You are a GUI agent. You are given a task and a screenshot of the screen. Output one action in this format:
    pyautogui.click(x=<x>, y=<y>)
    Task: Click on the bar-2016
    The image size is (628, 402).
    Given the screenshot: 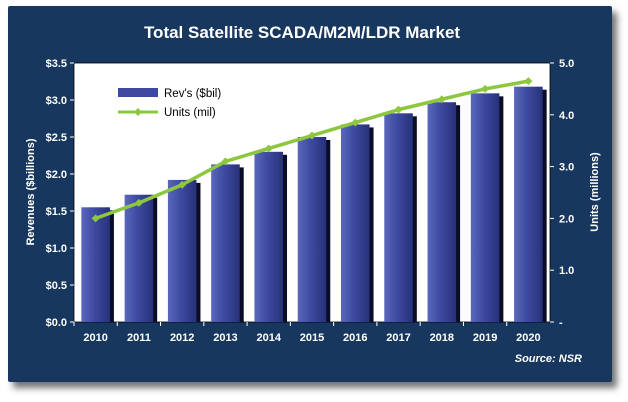 What is the action you would take?
    pyautogui.click(x=355, y=223)
    